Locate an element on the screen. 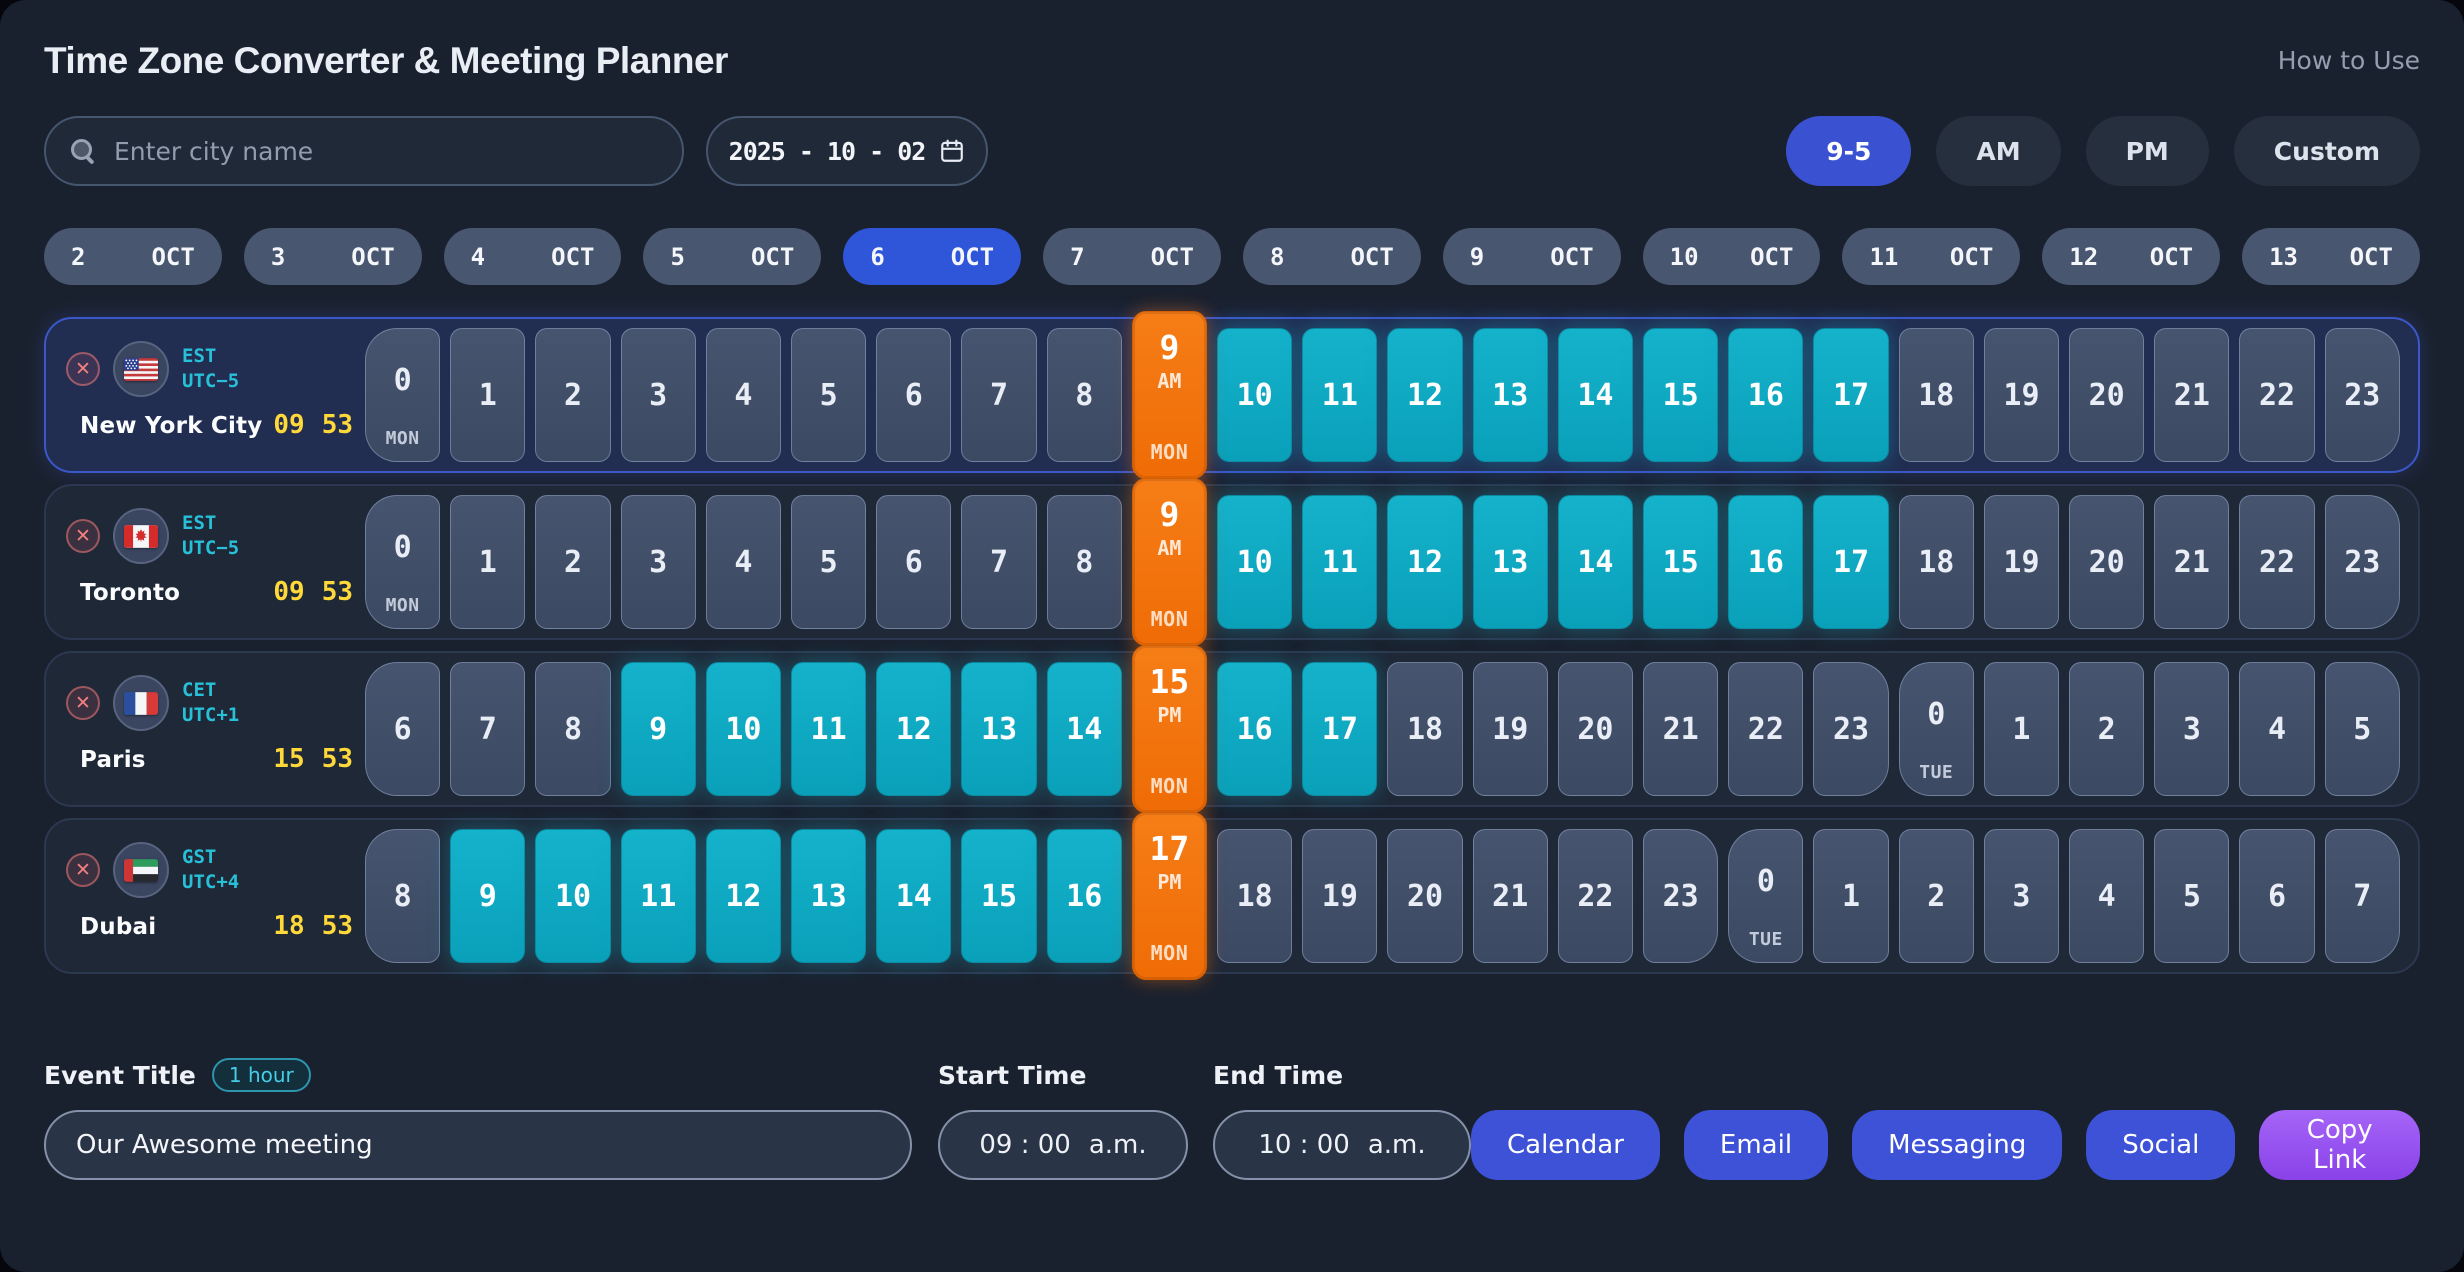  date-chip: 9 OCT is located at coordinates (1531, 256).